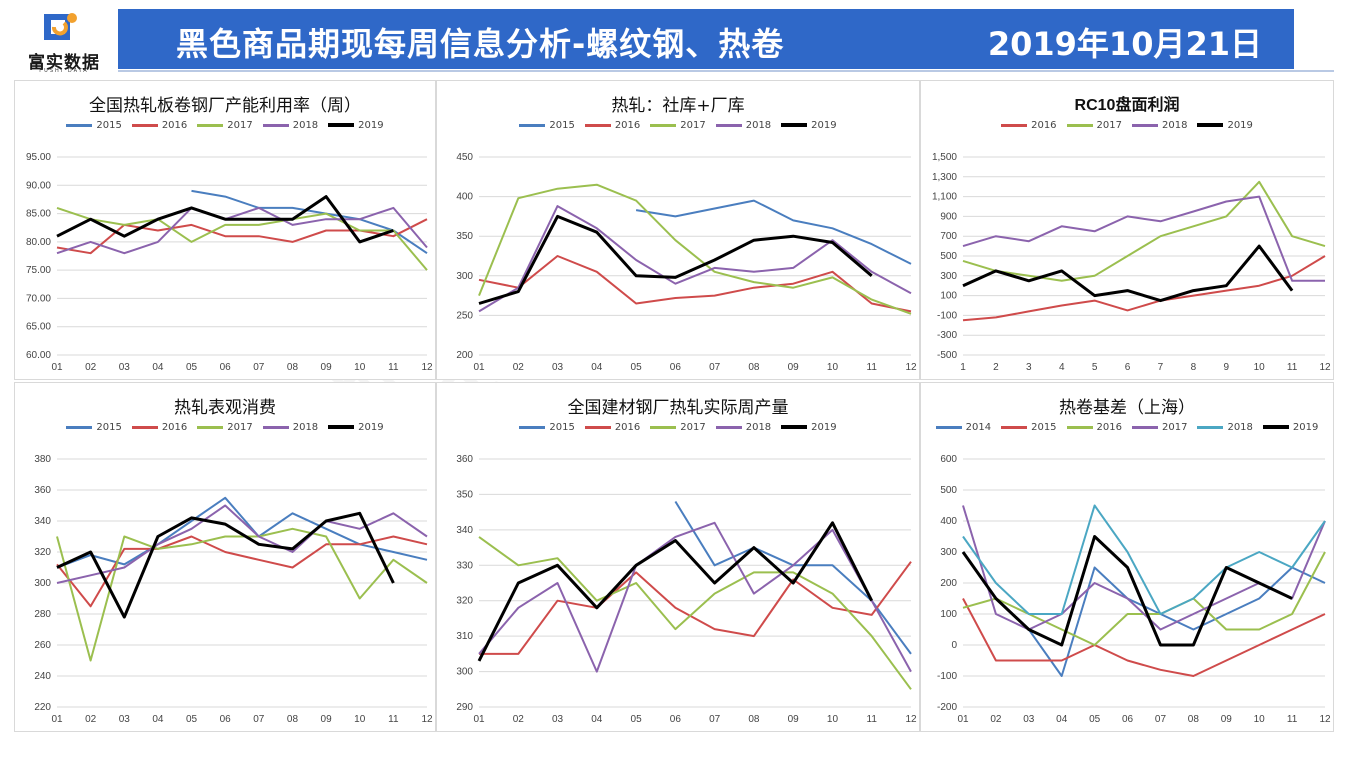 The width and height of the screenshot is (1350, 759). Describe the element at coordinates (948, 459) in the screenshot. I see `y-tick-label: 600` at that location.